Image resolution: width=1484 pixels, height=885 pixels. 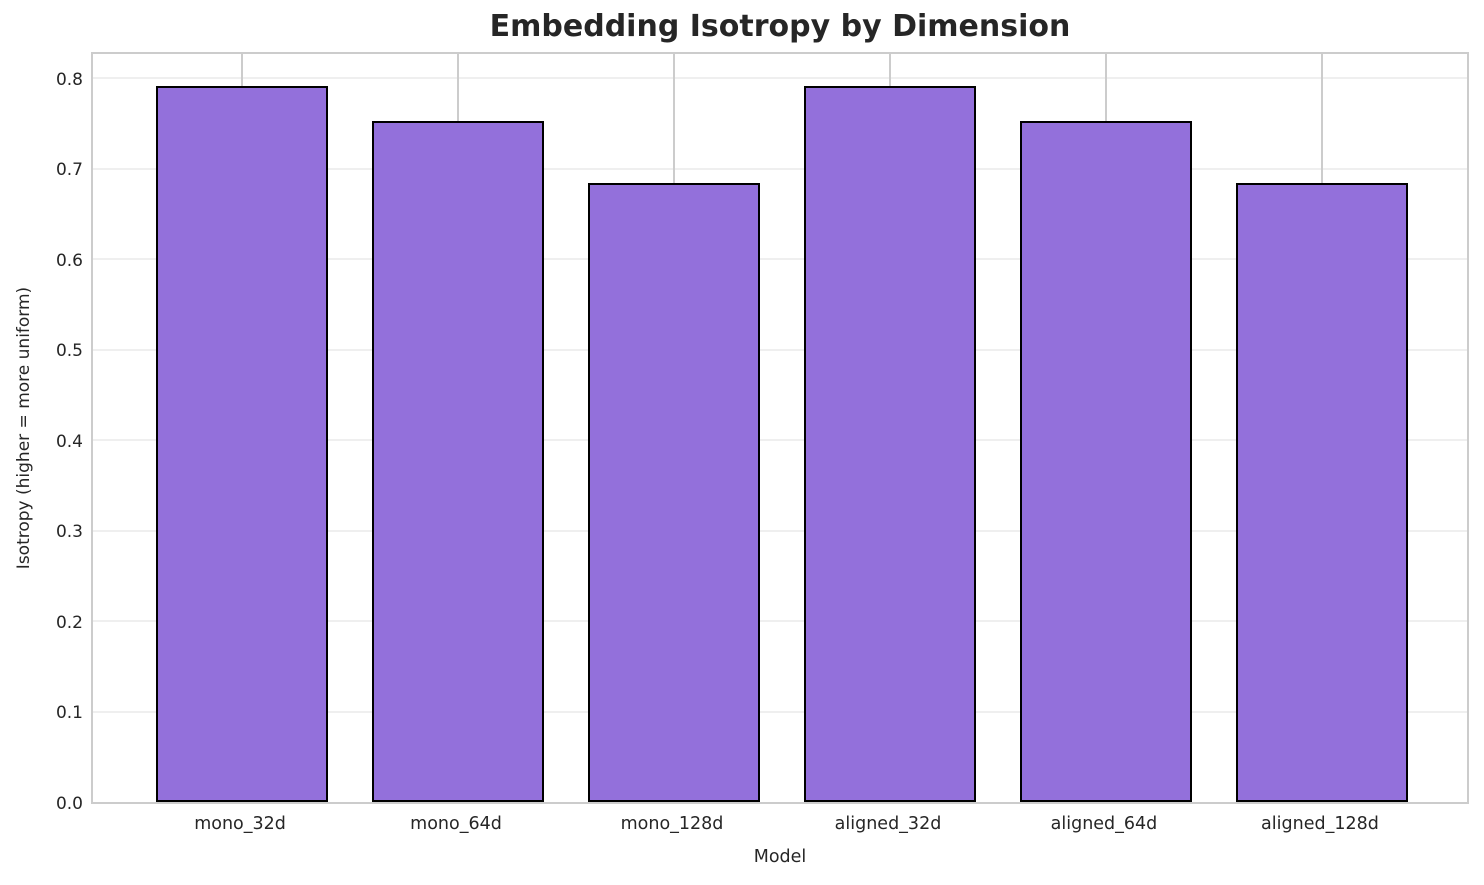 I want to click on y-tick-label: 0.3, so click(x=69, y=532).